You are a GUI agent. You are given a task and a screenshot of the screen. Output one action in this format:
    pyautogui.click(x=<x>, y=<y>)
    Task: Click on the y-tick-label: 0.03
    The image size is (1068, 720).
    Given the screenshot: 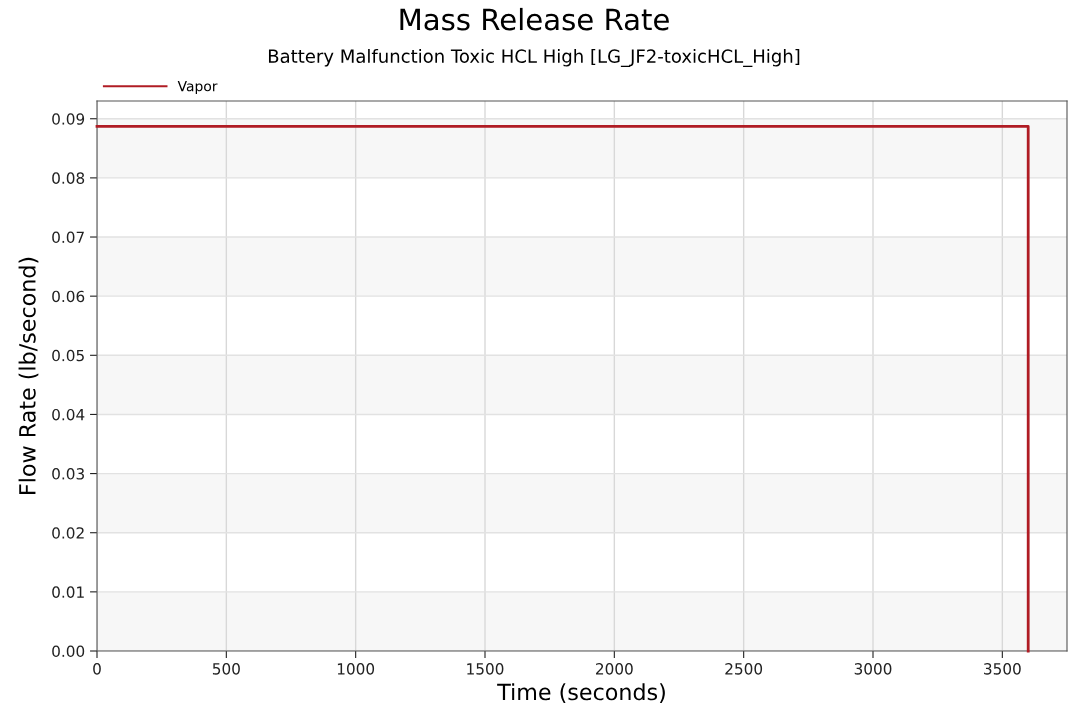 What is the action you would take?
    pyautogui.click(x=68, y=474)
    